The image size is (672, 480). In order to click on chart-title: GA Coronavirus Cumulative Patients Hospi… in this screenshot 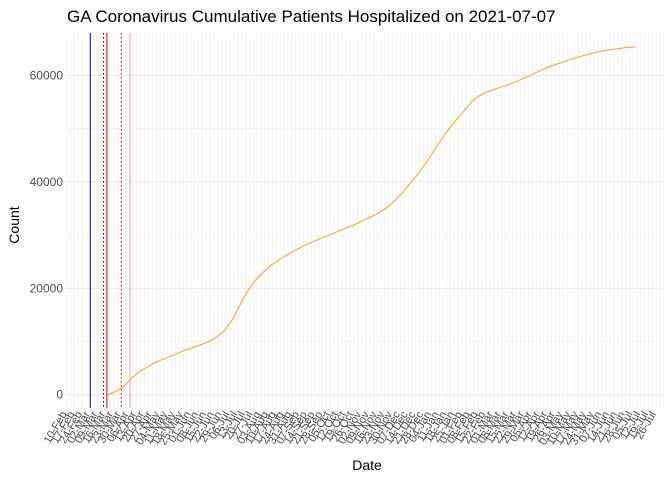, I will do `click(311, 16)`.